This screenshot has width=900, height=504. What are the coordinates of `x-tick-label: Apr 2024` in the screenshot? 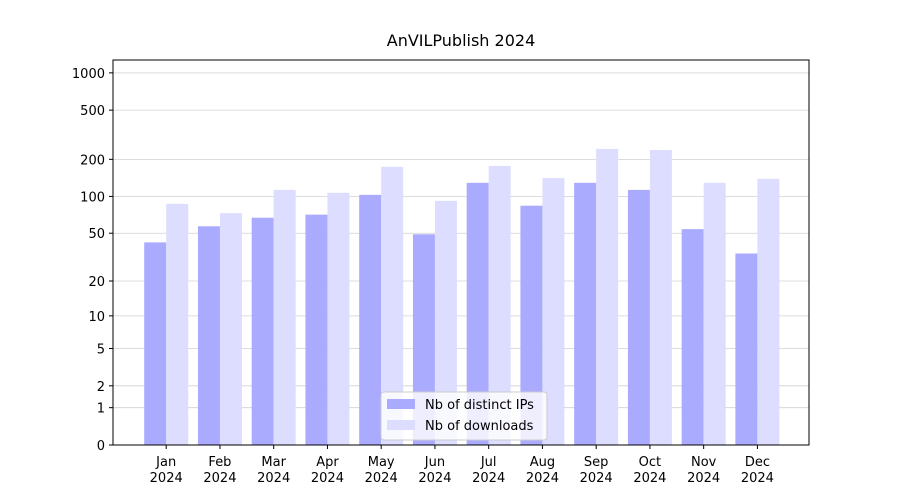 It's located at (327, 470).